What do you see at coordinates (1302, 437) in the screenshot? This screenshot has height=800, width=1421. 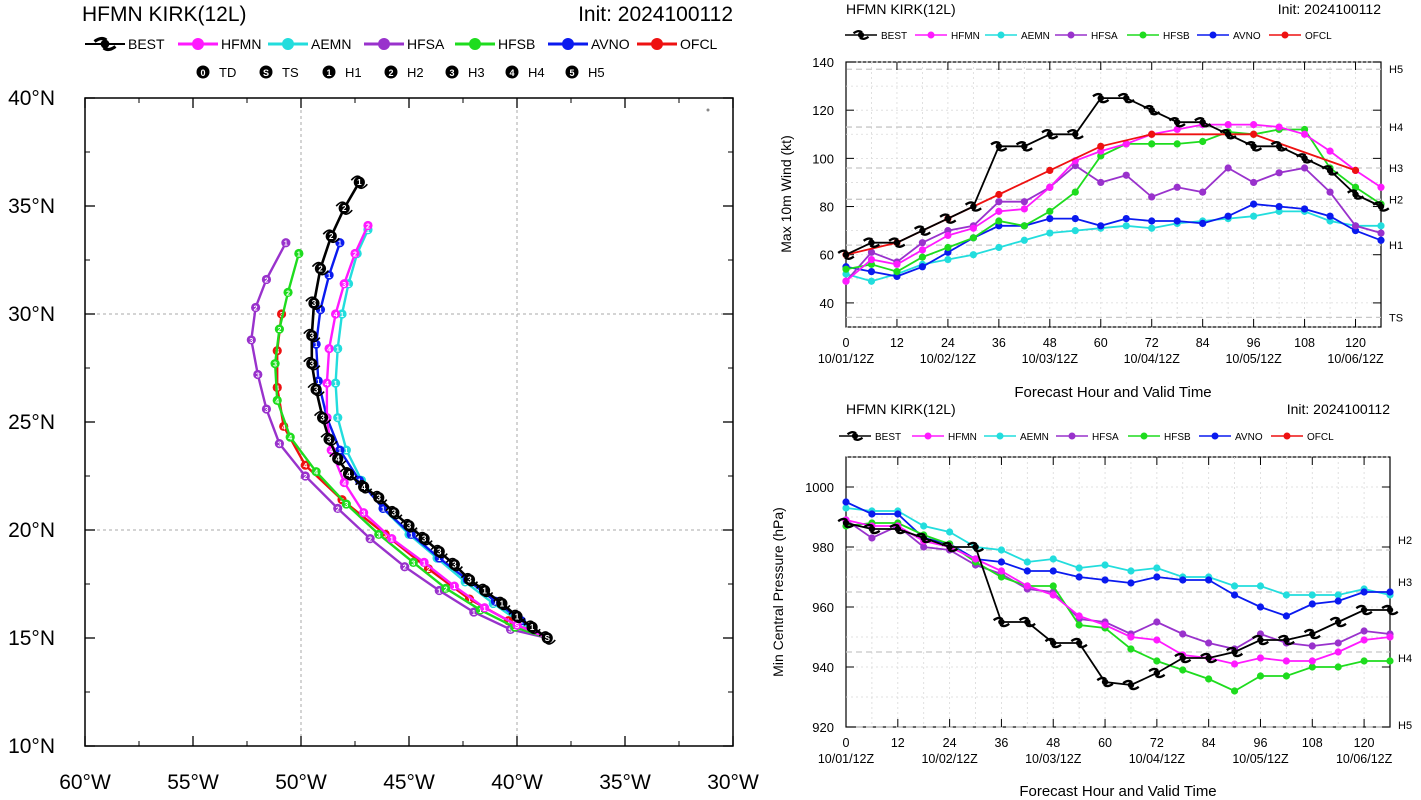 I see `legend-item-ofcl: OFCL` at bounding box center [1302, 437].